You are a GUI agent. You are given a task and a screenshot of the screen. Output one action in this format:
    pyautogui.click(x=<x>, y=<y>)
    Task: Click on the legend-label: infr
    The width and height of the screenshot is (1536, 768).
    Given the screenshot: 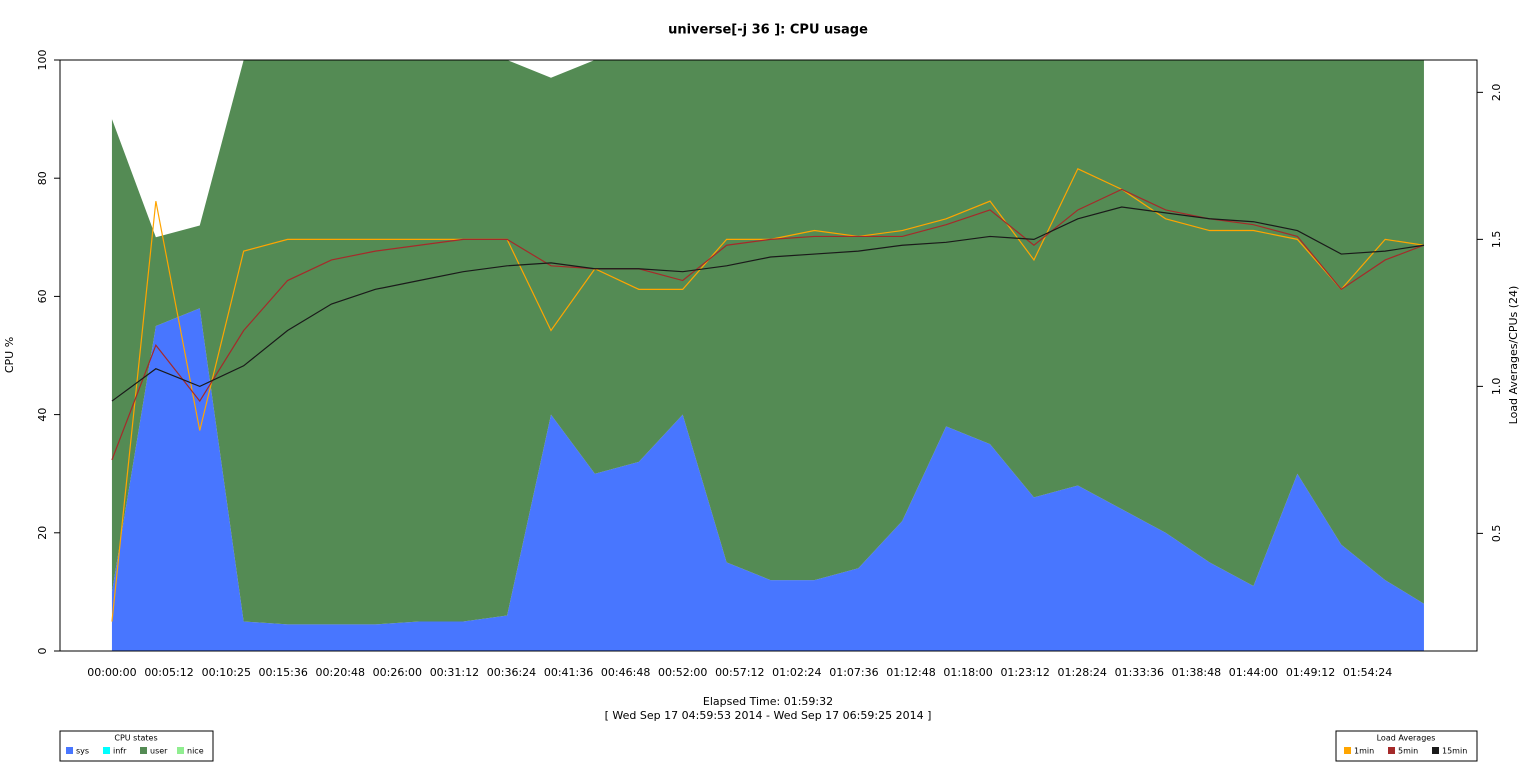 What is the action you would take?
    pyautogui.click(x=120, y=751)
    